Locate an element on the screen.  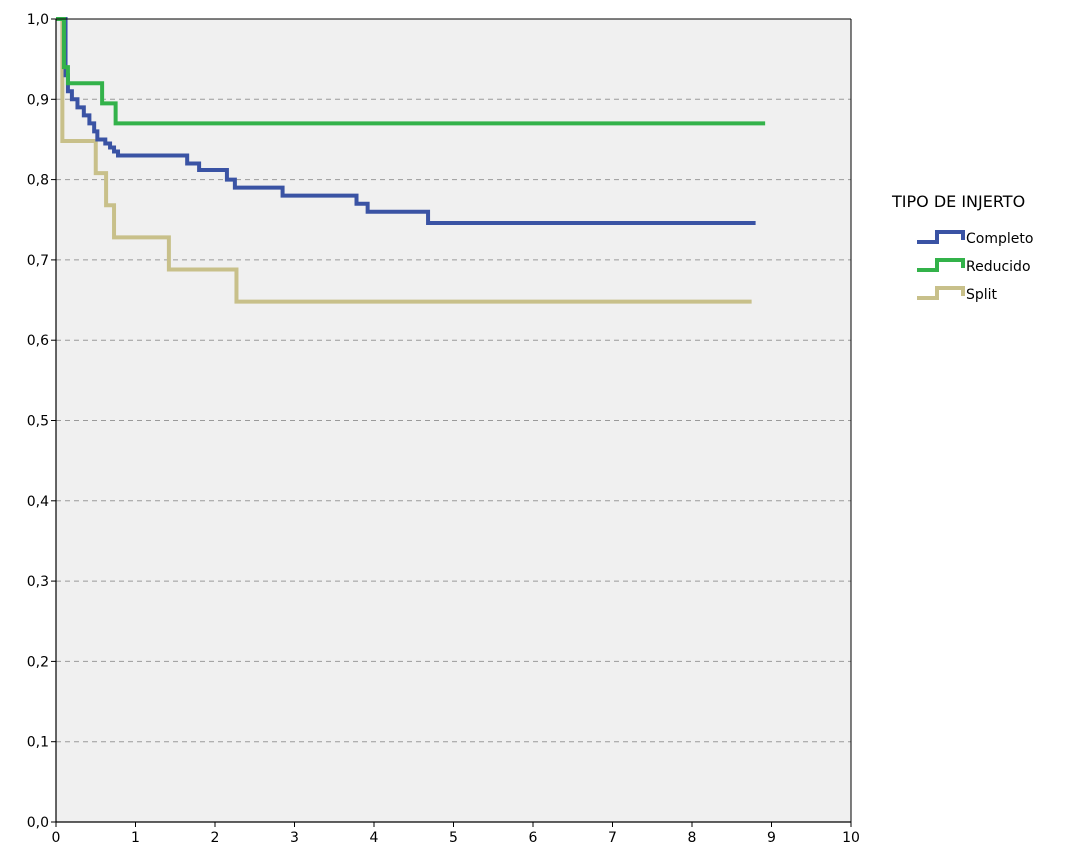
legend-label: Completo is located at coordinates (999, 239).